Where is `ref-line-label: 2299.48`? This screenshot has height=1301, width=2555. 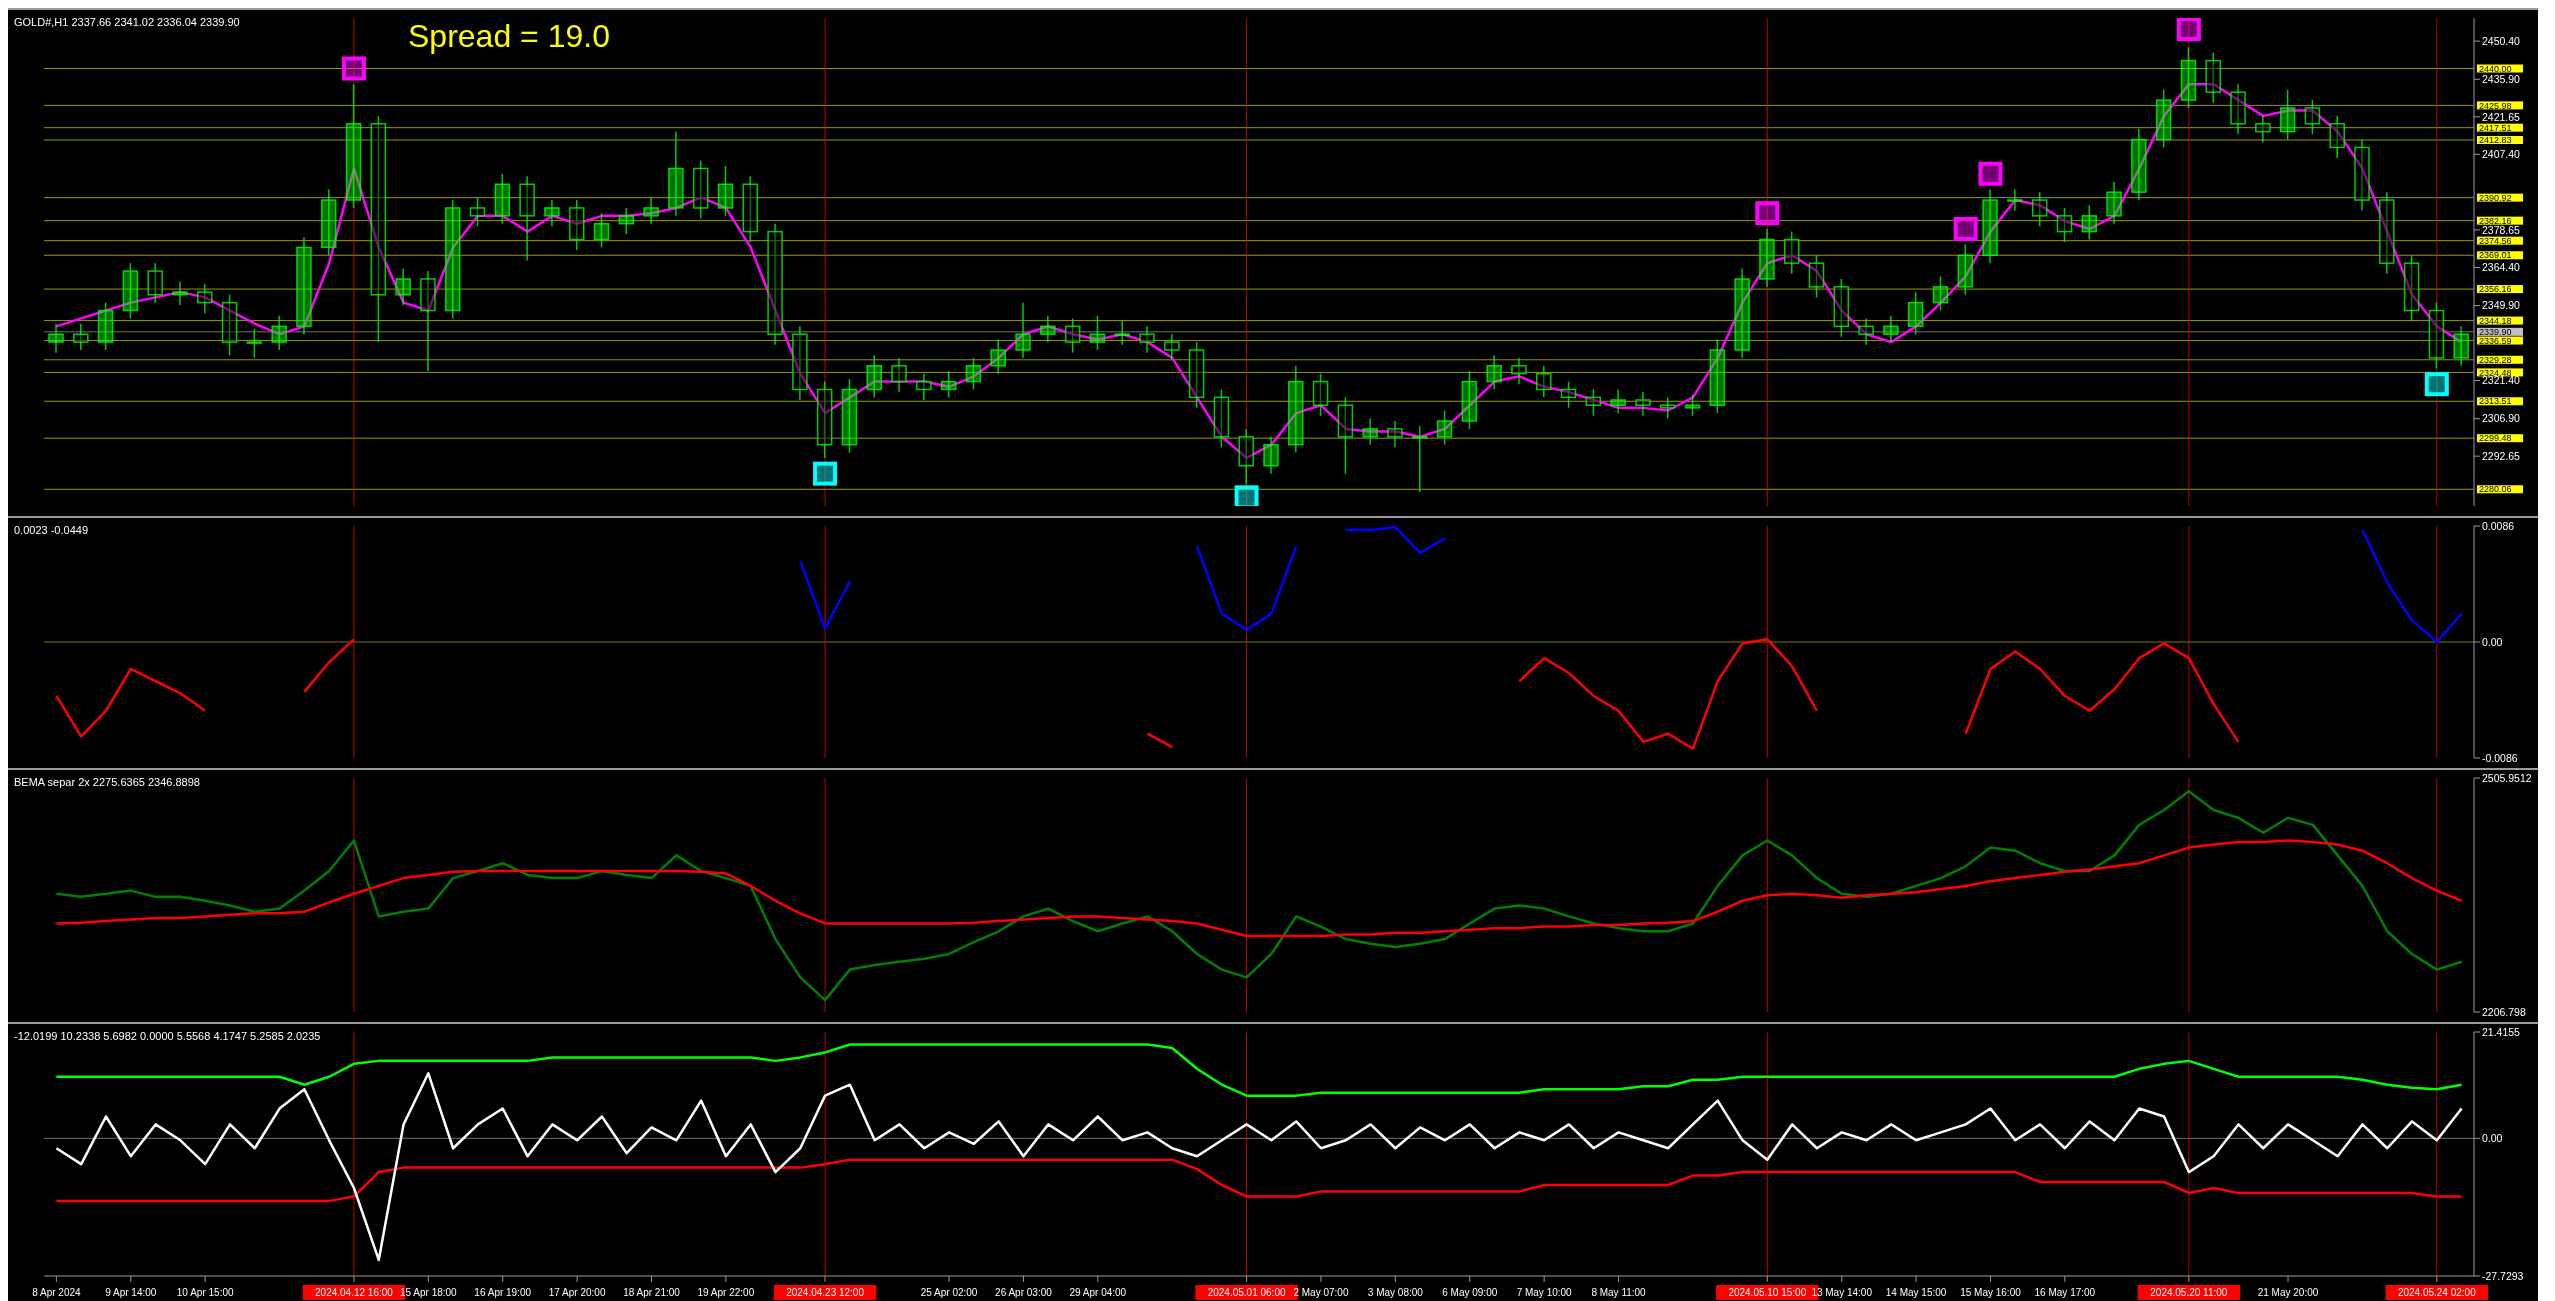 ref-line-label: 2299.48 is located at coordinates (2495, 438).